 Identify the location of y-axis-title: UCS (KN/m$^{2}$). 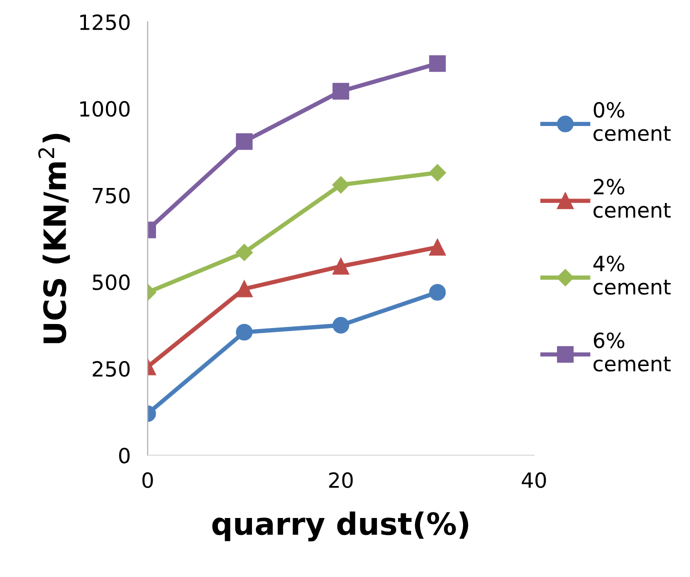
(54, 239).